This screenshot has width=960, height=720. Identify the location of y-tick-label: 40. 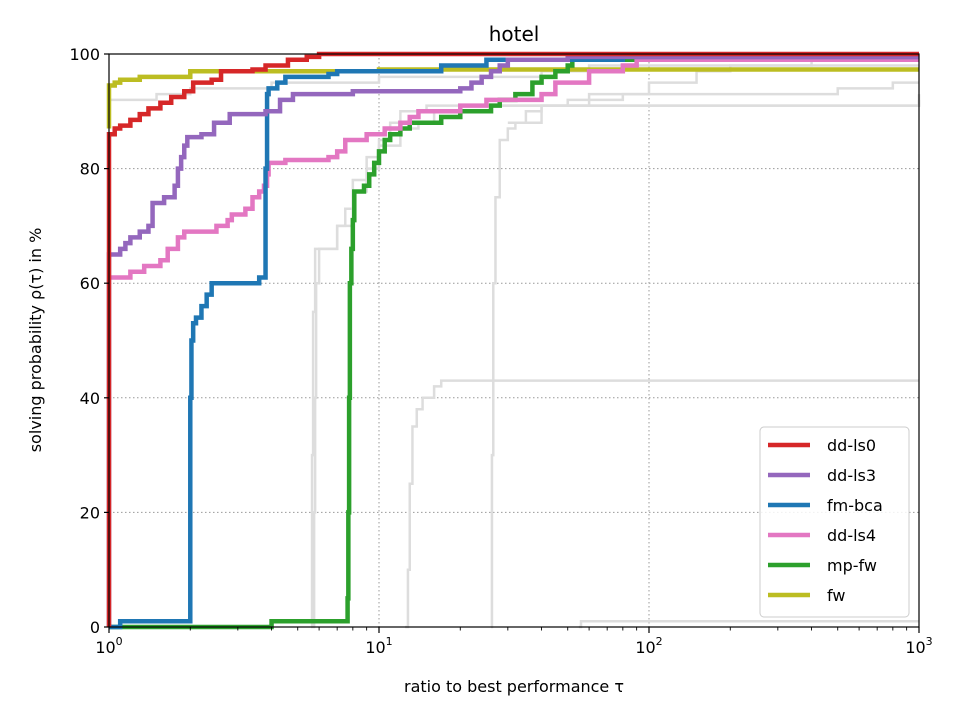
(90, 398).